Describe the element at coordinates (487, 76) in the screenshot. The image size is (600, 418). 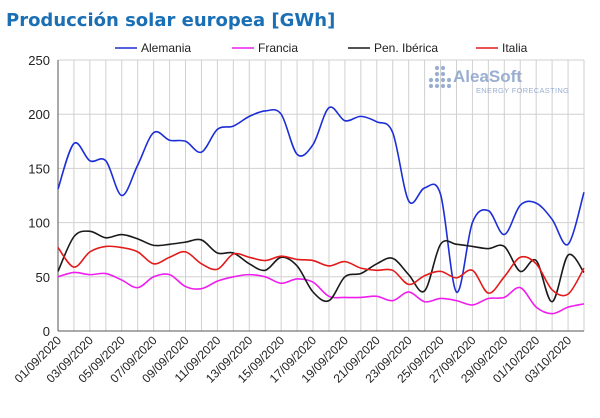
I see `brand-name: AleaSoft` at that location.